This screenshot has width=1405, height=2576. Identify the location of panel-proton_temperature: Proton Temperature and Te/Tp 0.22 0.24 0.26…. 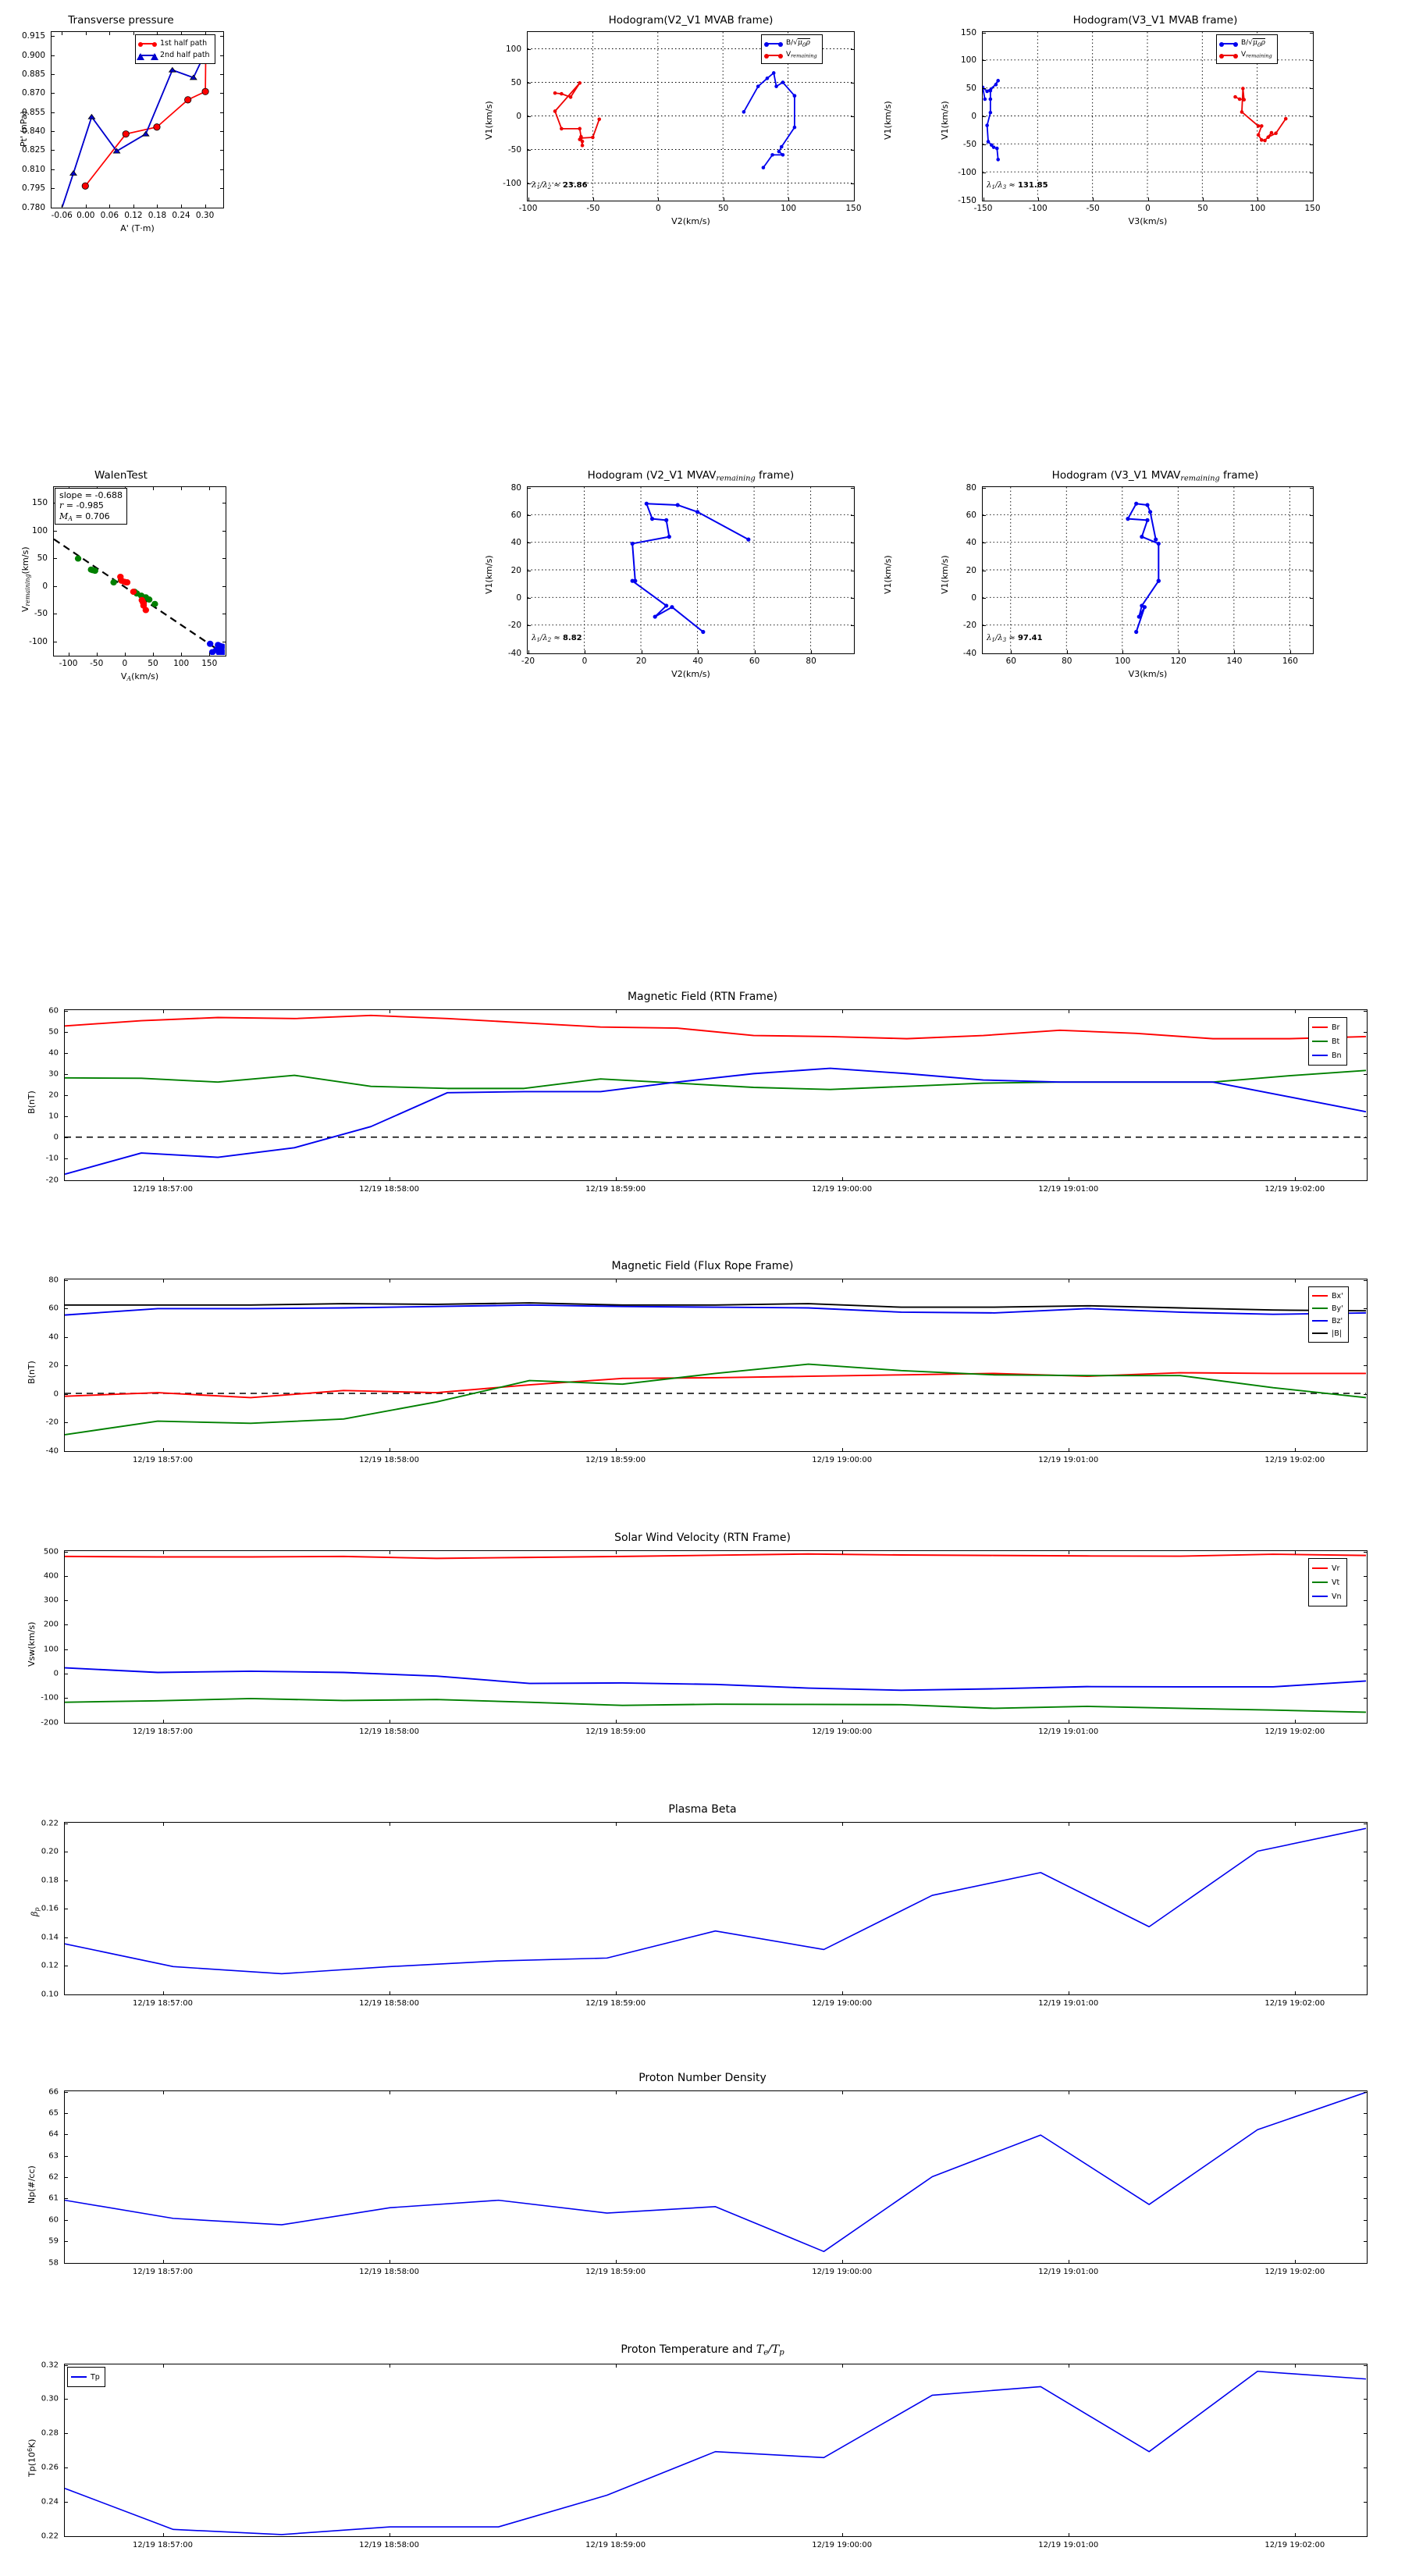
(703, 2449).